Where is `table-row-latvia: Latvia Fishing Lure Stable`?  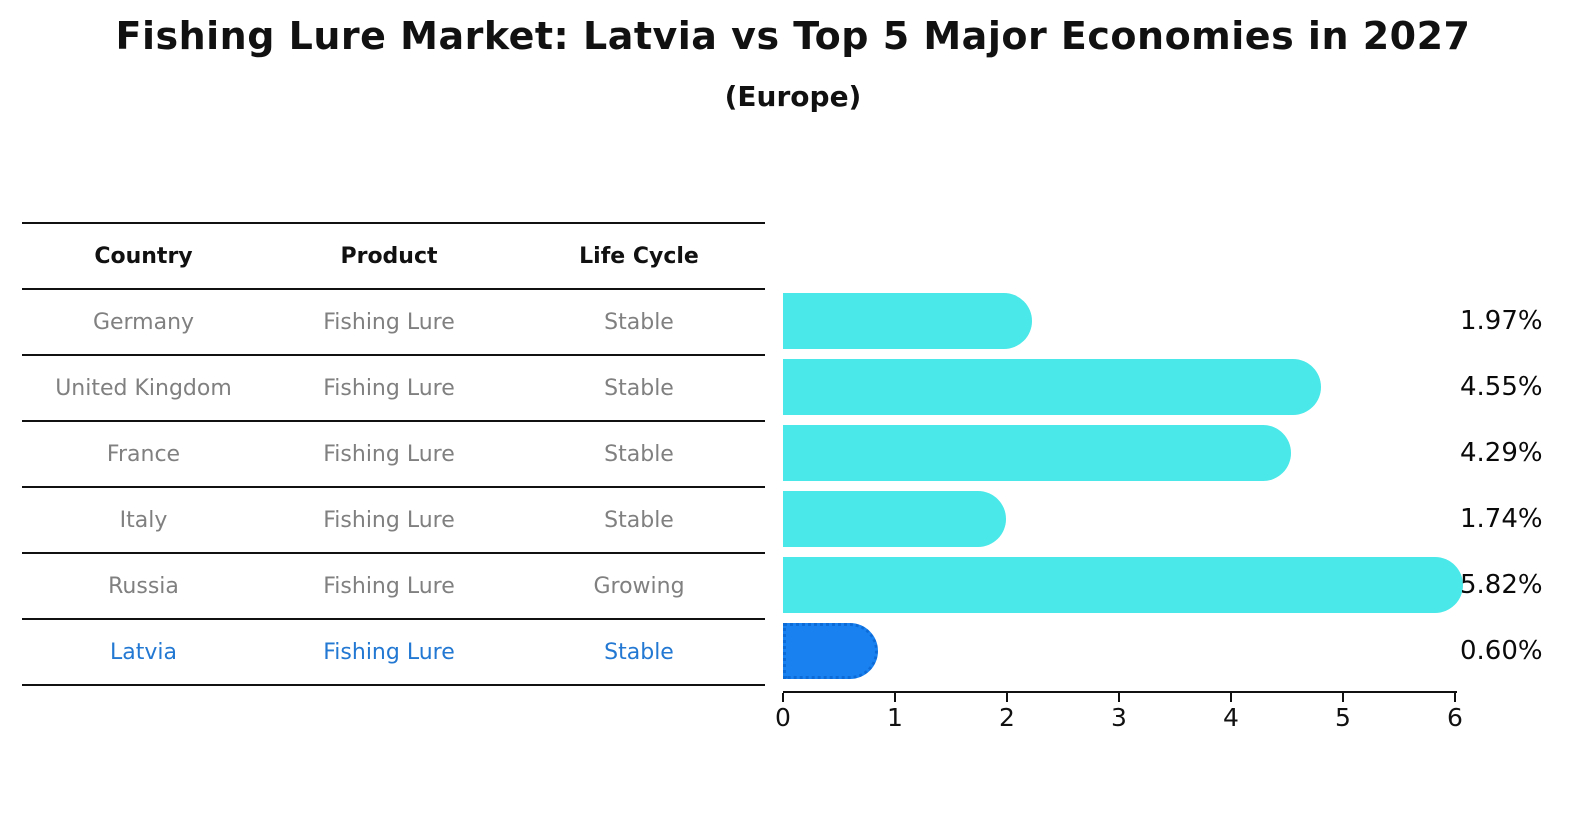
table-row-latvia: Latvia Fishing Lure Stable is located at coordinates (393, 651).